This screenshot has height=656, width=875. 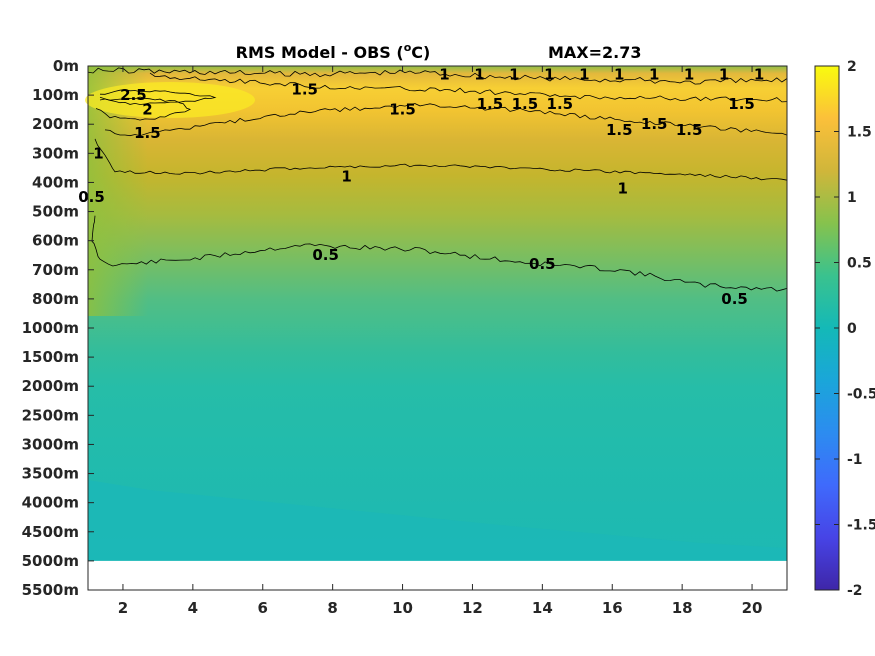 I want to click on colorbar-tick-label: -1, so click(x=855, y=460).